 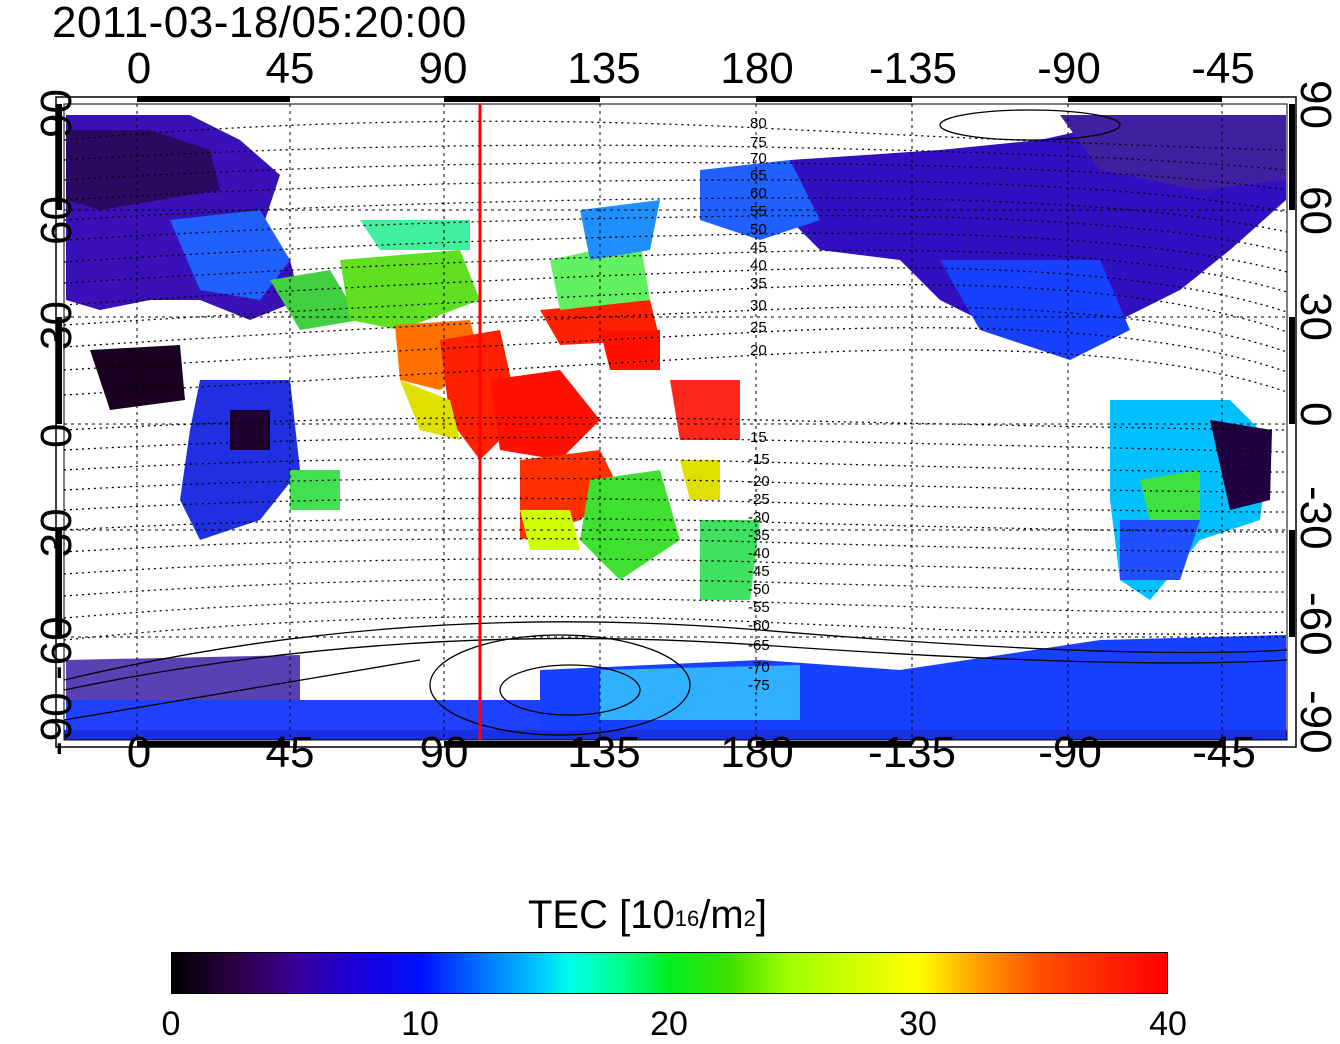 I want to click on lat-label-left-30: 30, so click(x=56, y=325).